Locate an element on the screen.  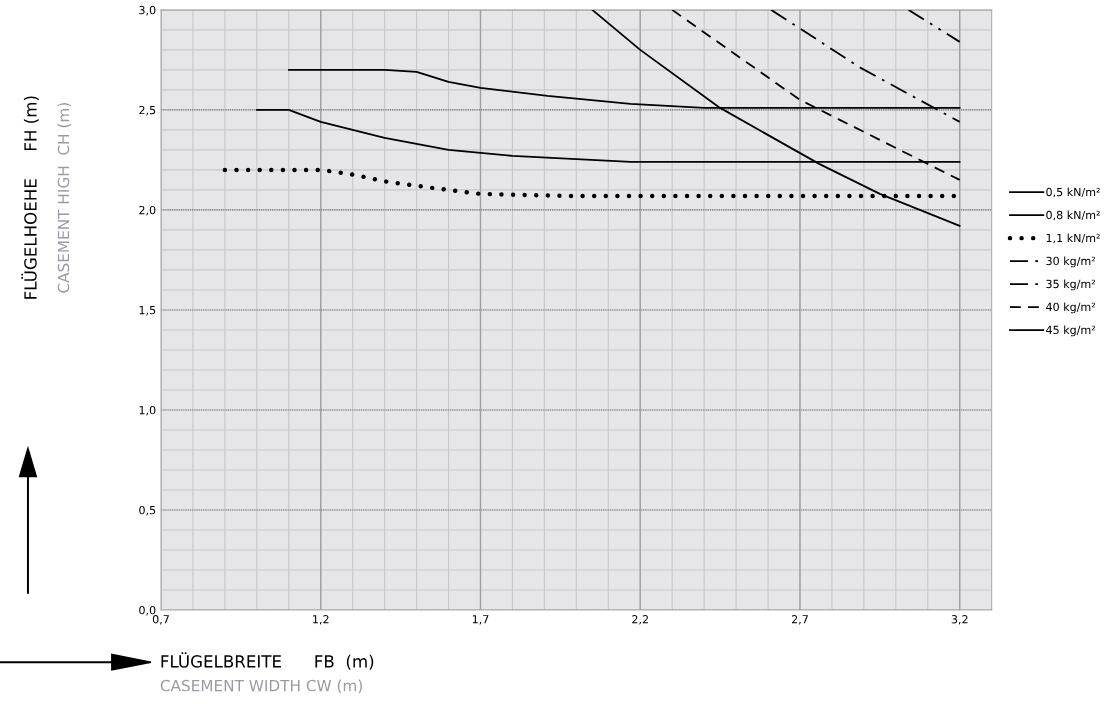
text: CASEMENT WIDTH CW (m) is located at coordinates (261, 686).